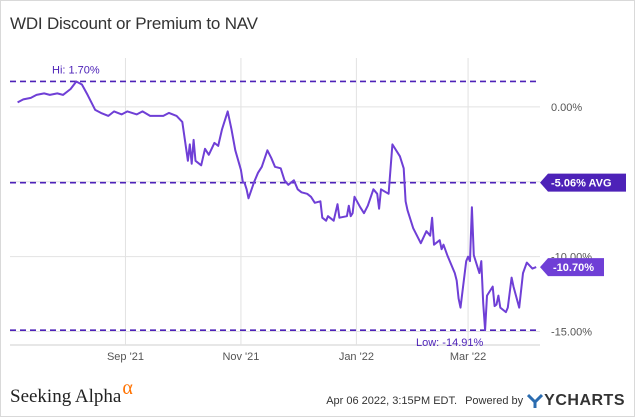  Describe the element at coordinates (66, 396) in the screenshot. I see `brand-name: Seeking Alpha` at that location.